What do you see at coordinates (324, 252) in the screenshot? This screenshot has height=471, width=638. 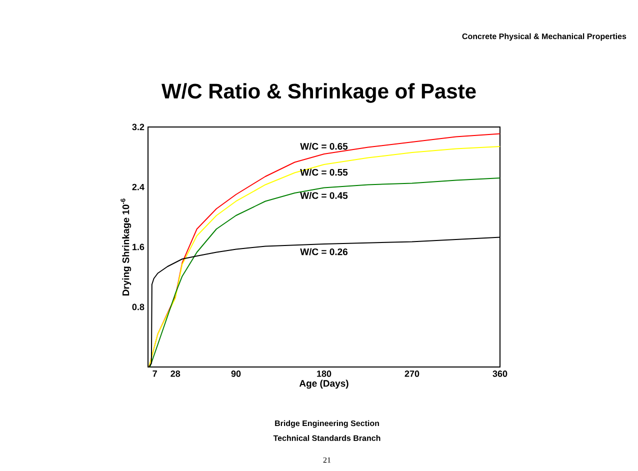 I see `series-label: W/C = 0.26` at bounding box center [324, 252].